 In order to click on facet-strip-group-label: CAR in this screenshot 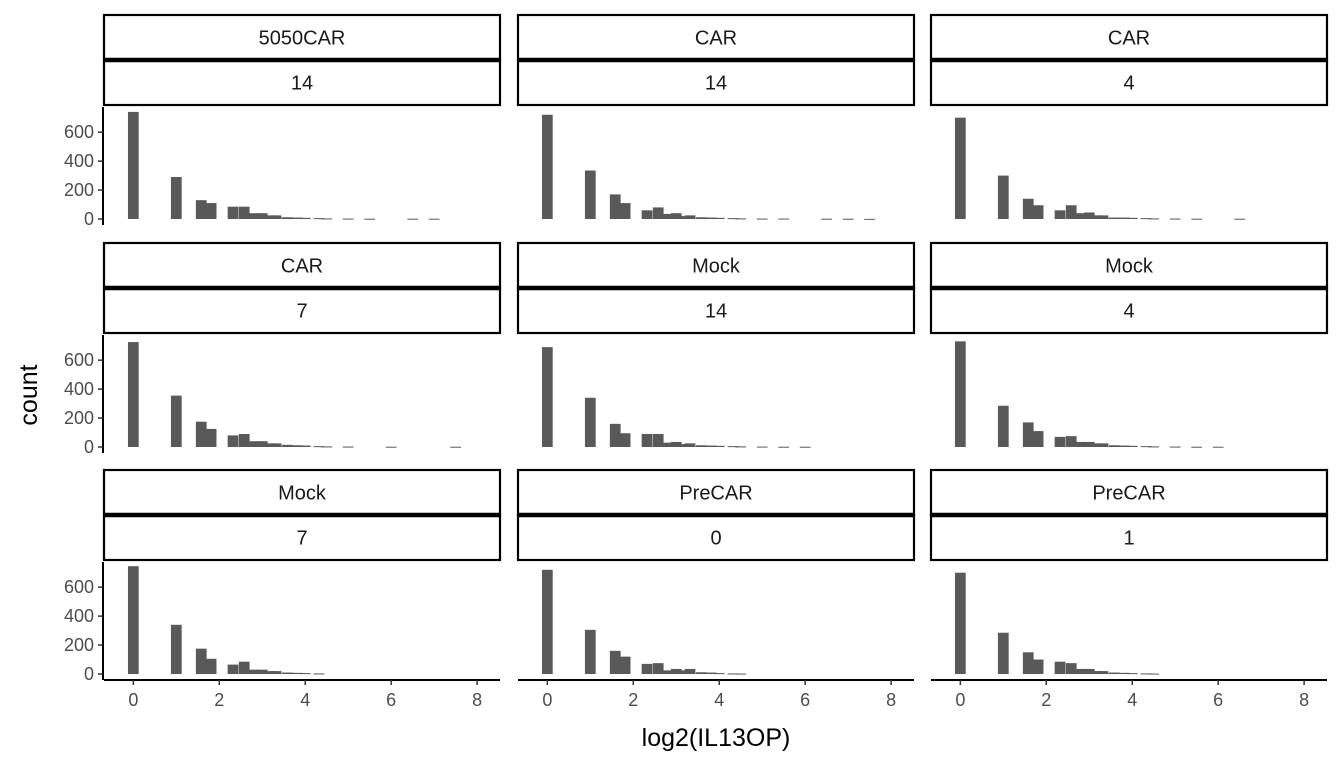, I will do `click(716, 39)`.